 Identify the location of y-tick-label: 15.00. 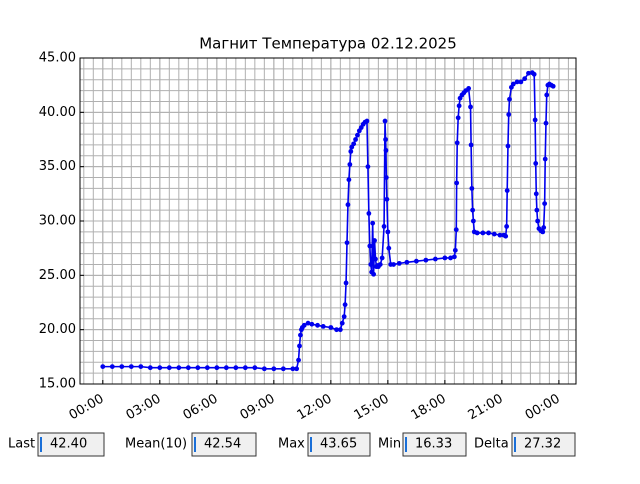
(57, 384).